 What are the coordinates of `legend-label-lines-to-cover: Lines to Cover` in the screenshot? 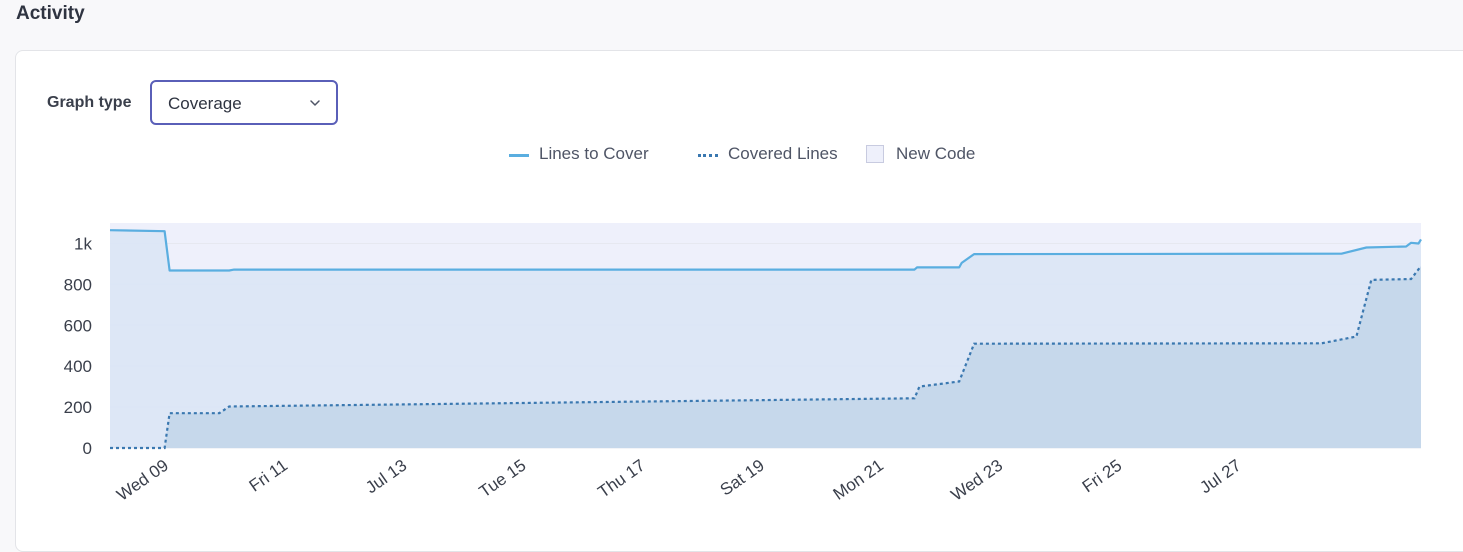 It's located at (594, 153).